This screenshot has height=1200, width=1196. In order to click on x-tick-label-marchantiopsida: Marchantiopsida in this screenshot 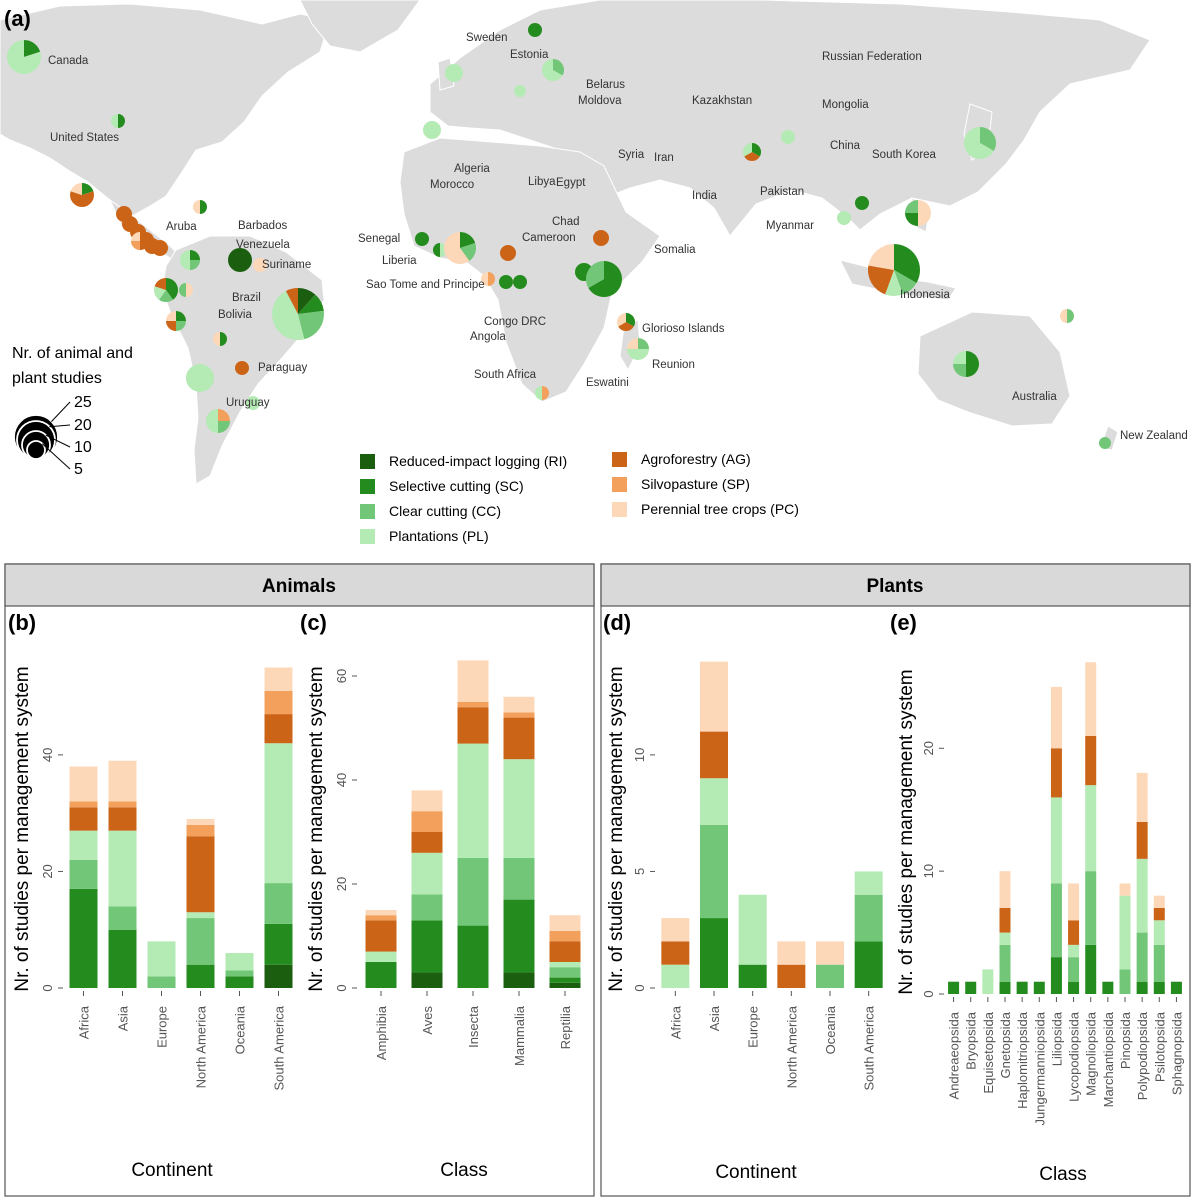, I will do `click(1108, 1059)`.